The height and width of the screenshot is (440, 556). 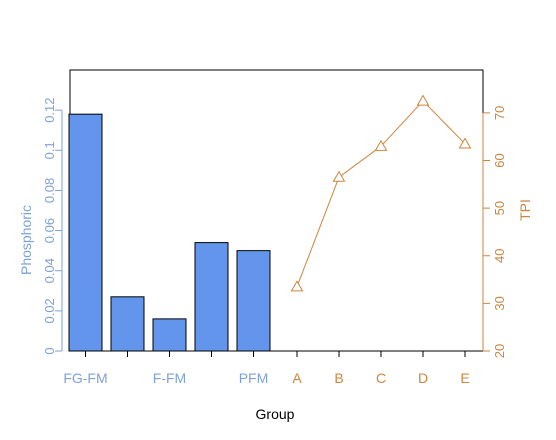 I want to click on right-tick-label-4: 60, so click(x=499, y=160).